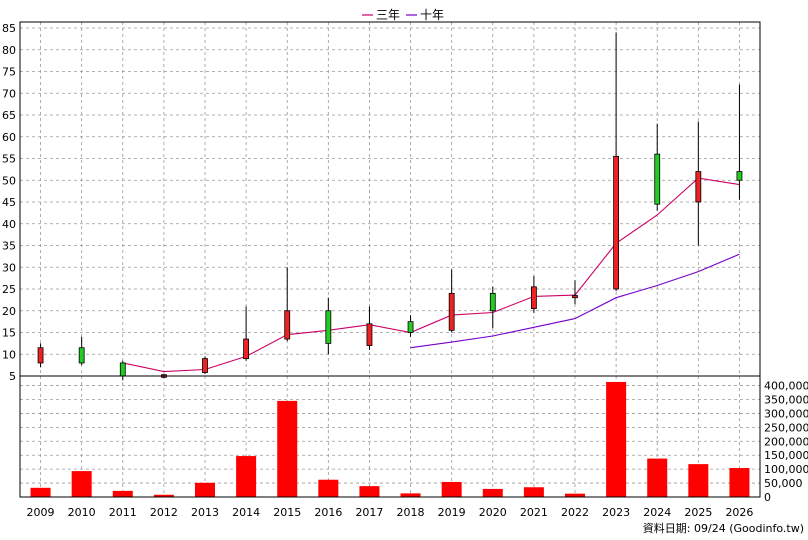 The width and height of the screenshot is (808, 540). I want to click on ten-year-line, so click(575, 301).